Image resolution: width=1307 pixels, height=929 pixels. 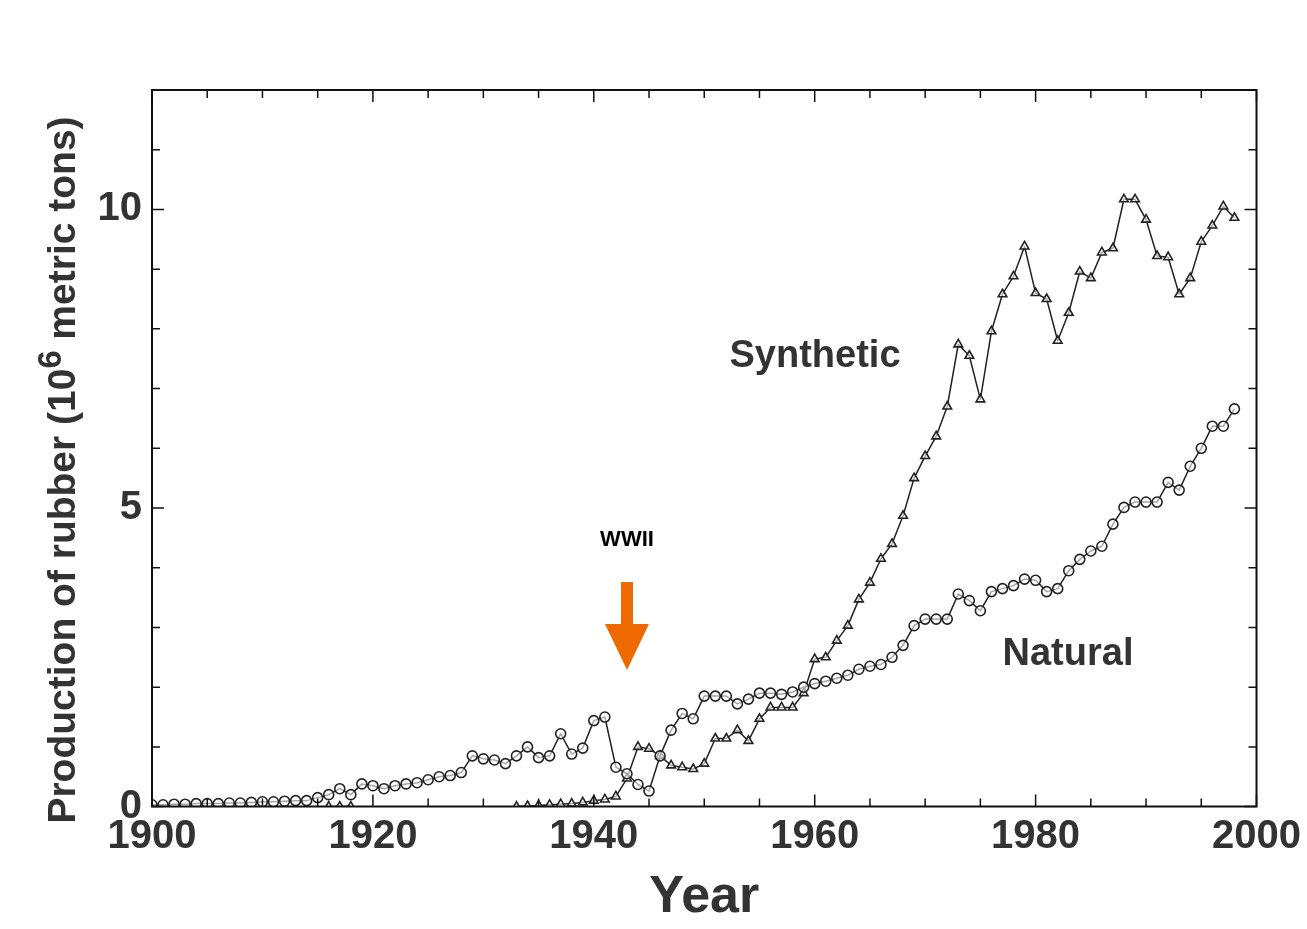 I want to click on y-tick-label: 10, so click(x=119, y=206).